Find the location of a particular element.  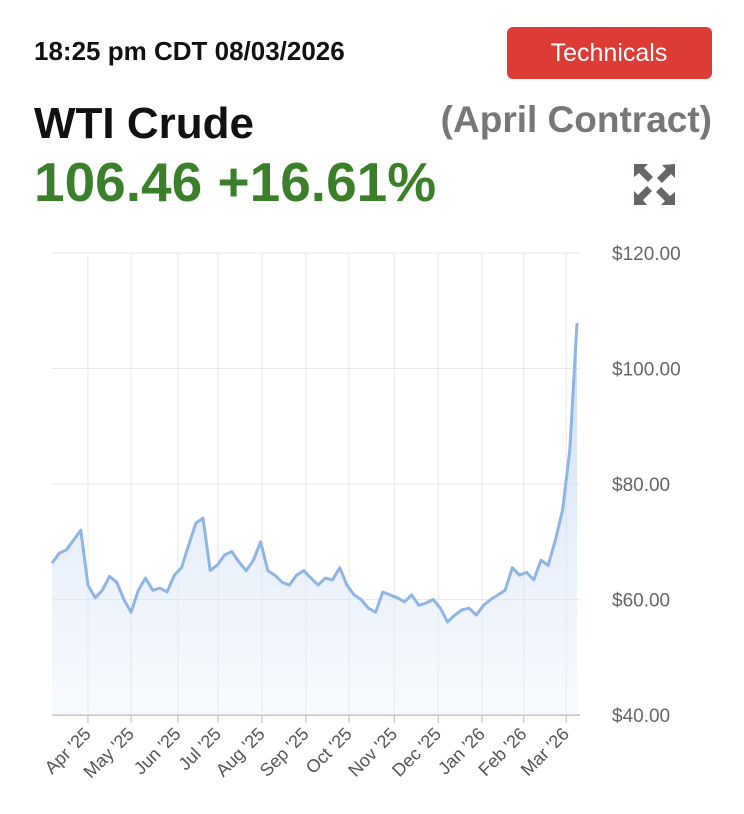

button-label: Technicals is located at coordinates (609, 53).